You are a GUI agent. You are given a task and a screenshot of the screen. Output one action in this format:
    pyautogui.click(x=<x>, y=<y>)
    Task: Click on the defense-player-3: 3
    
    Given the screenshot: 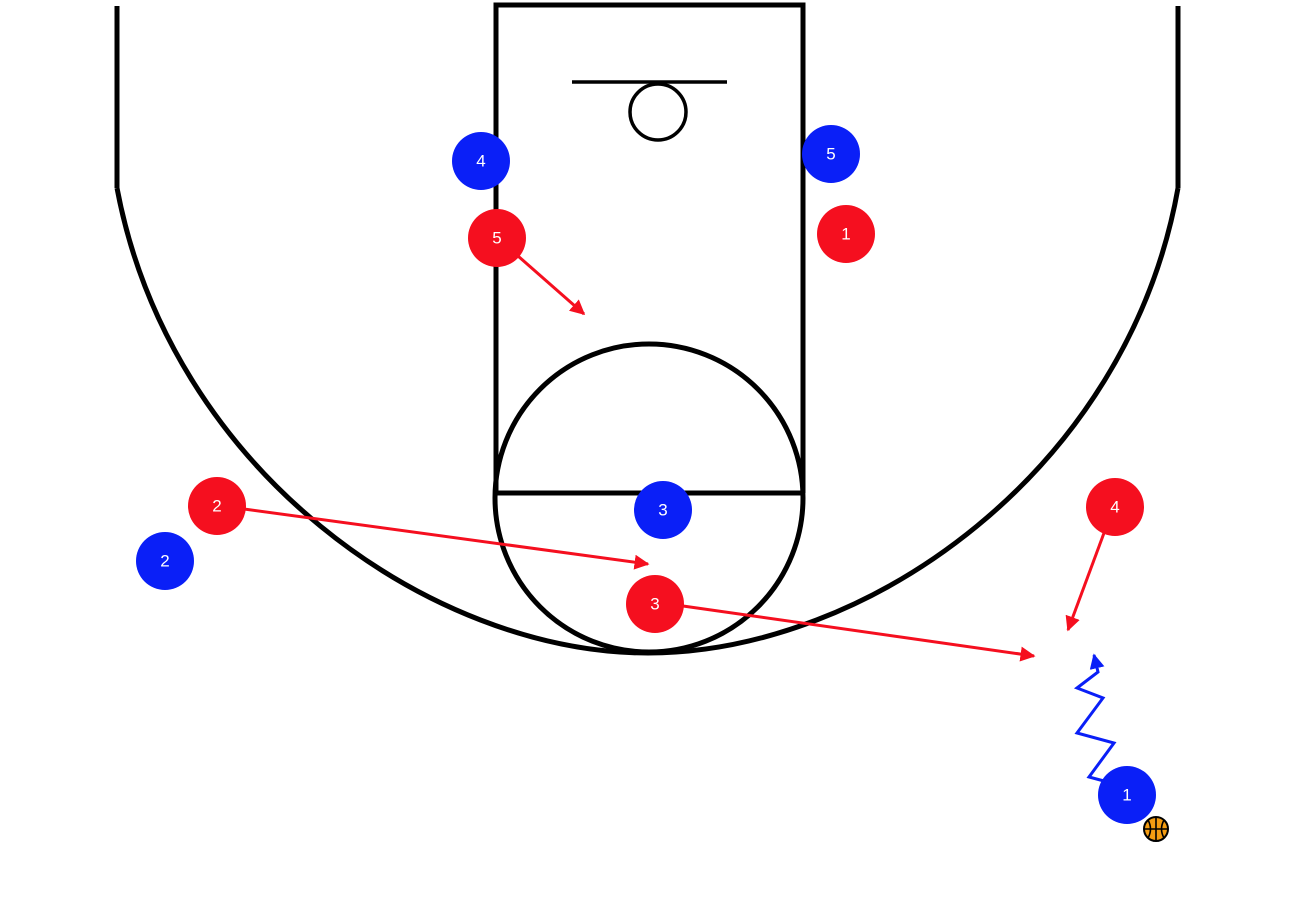 What is the action you would take?
    pyautogui.click(x=655, y=604)
    